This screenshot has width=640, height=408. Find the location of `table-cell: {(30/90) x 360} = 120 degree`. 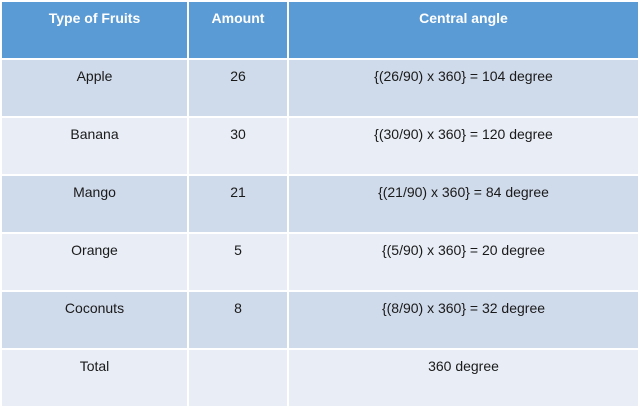

table-cell: {(30/90) x 360} = 120 degree is located at coordinates (463, 146).